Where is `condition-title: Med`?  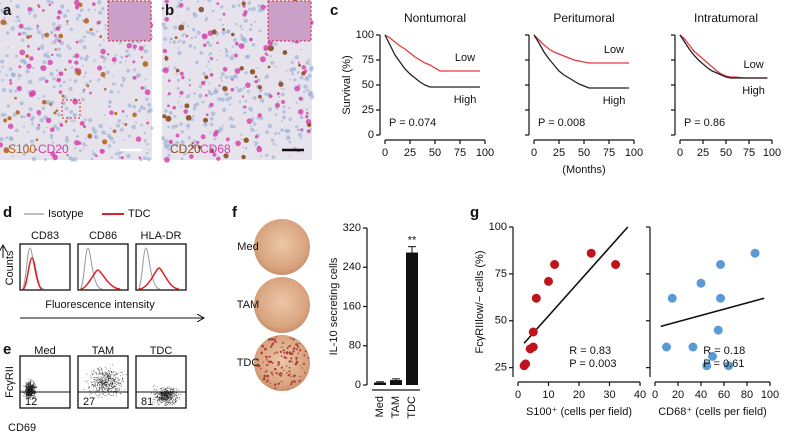
condition-title: Med is located at coordinates (44, 351).